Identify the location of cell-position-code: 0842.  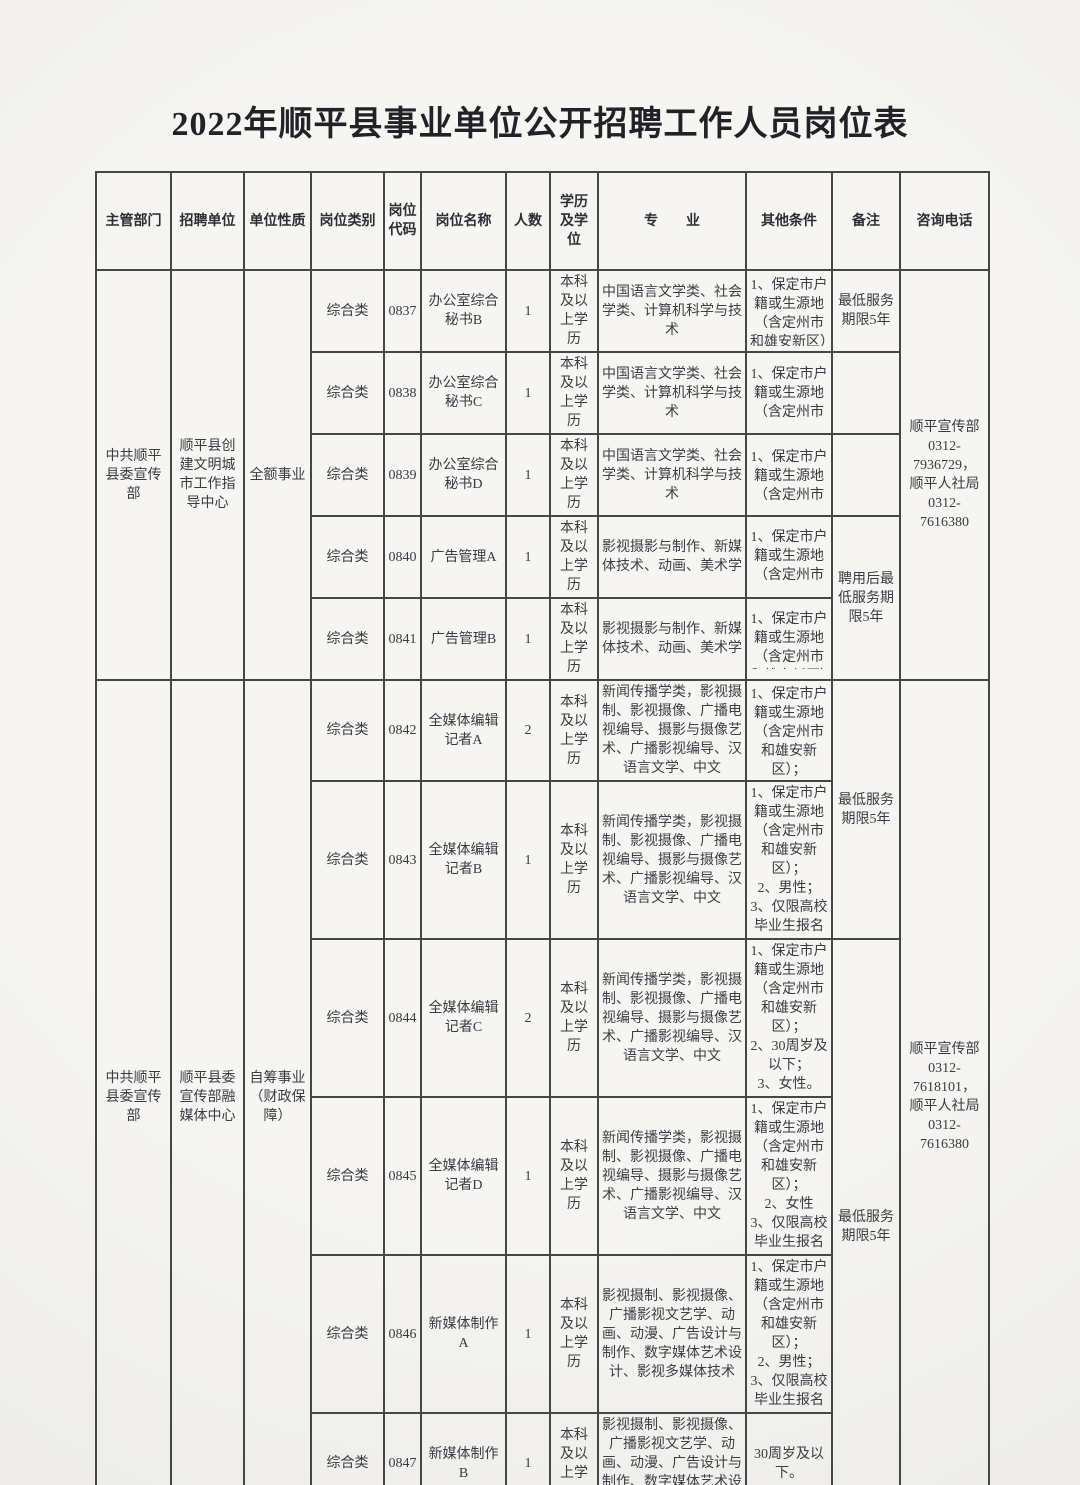
(402, 730).